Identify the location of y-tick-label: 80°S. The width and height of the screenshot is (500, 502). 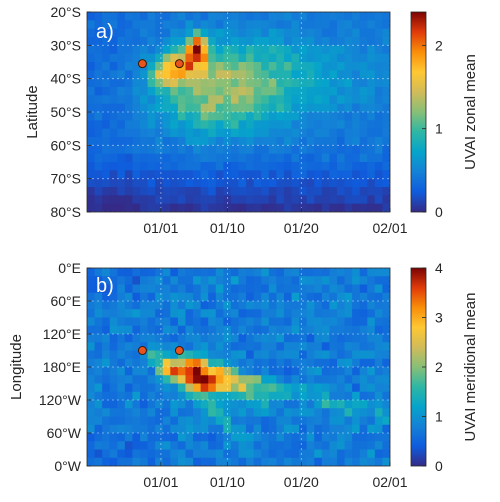
(65, 212).